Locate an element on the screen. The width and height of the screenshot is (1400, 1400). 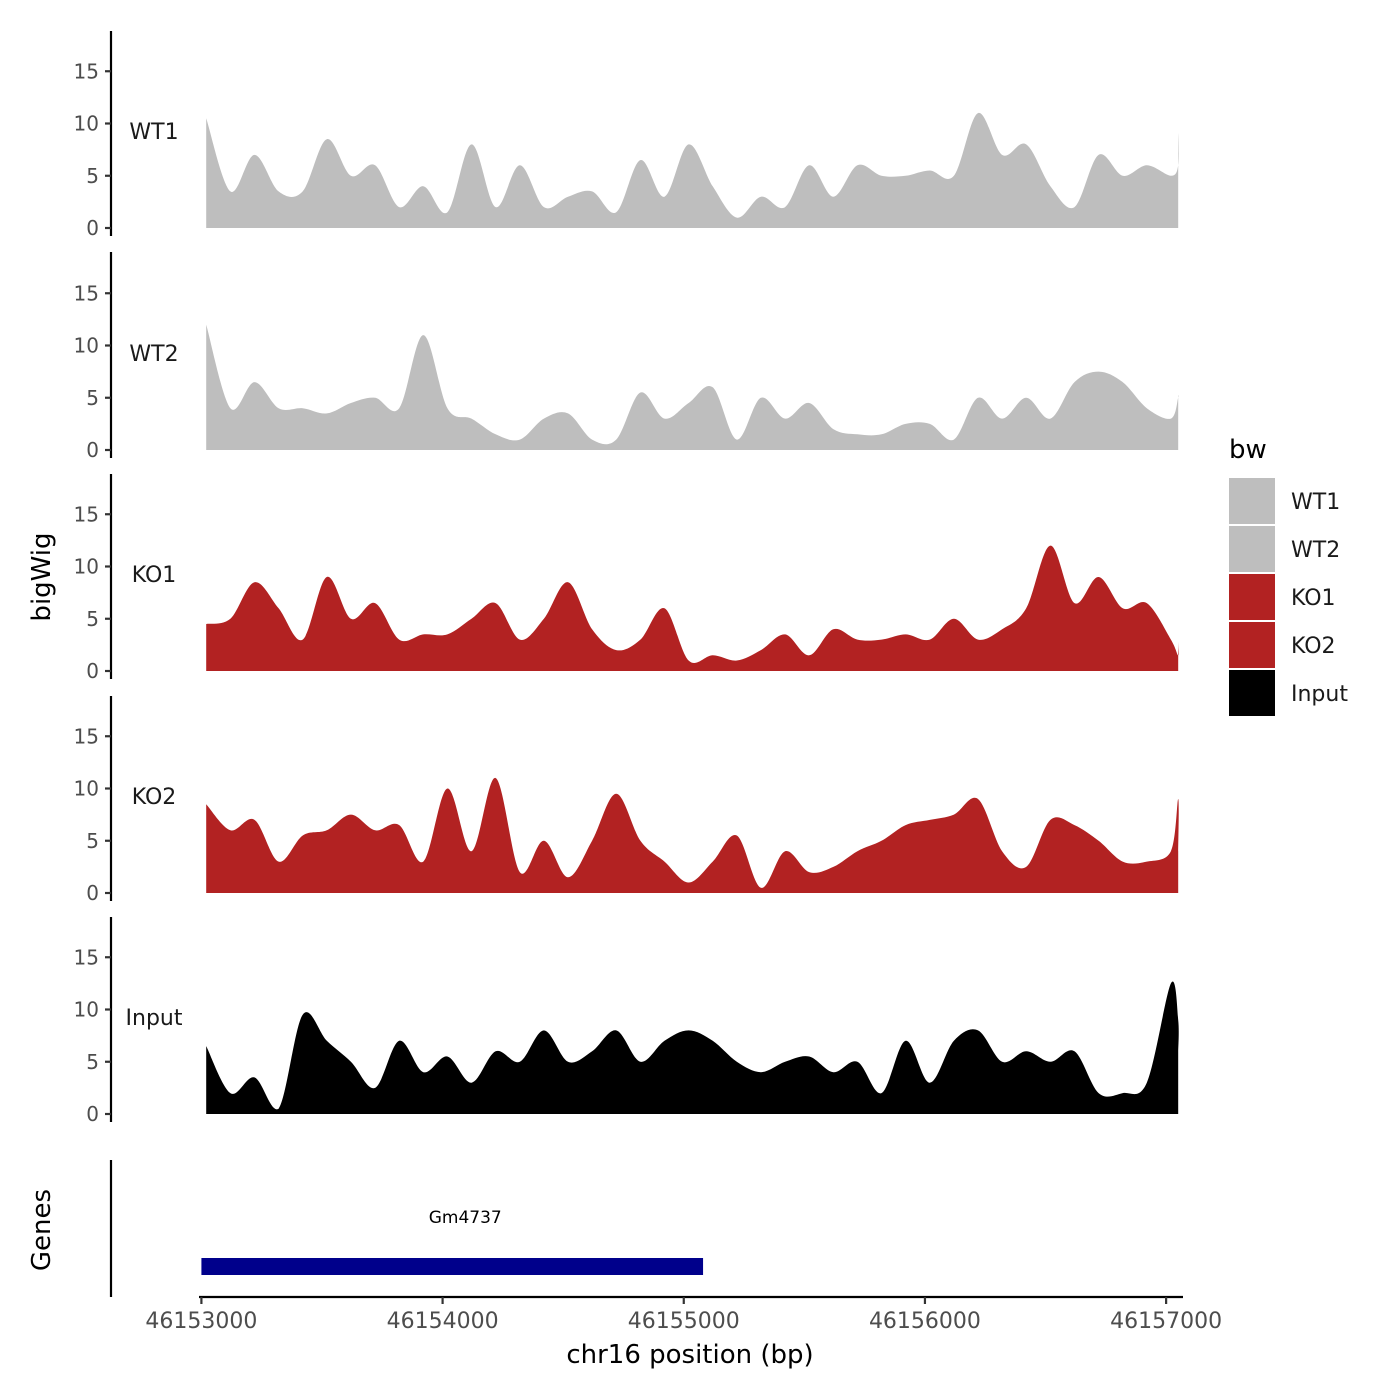
y-tick-label-wt1-10: 10 is located at coordinates (86, 124).